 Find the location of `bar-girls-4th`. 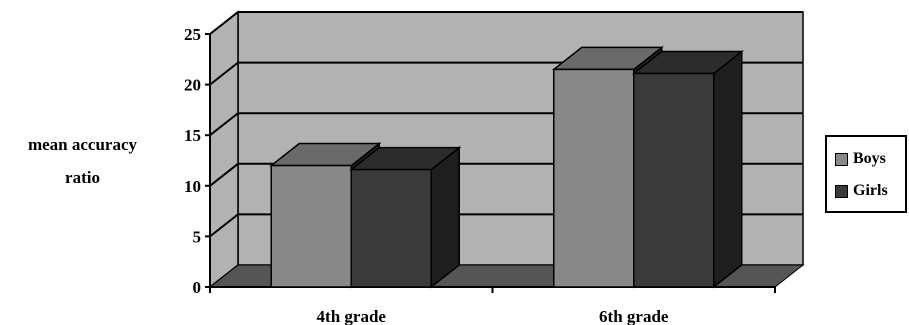

bar-girls-4th is located at coordinates (391, 228).